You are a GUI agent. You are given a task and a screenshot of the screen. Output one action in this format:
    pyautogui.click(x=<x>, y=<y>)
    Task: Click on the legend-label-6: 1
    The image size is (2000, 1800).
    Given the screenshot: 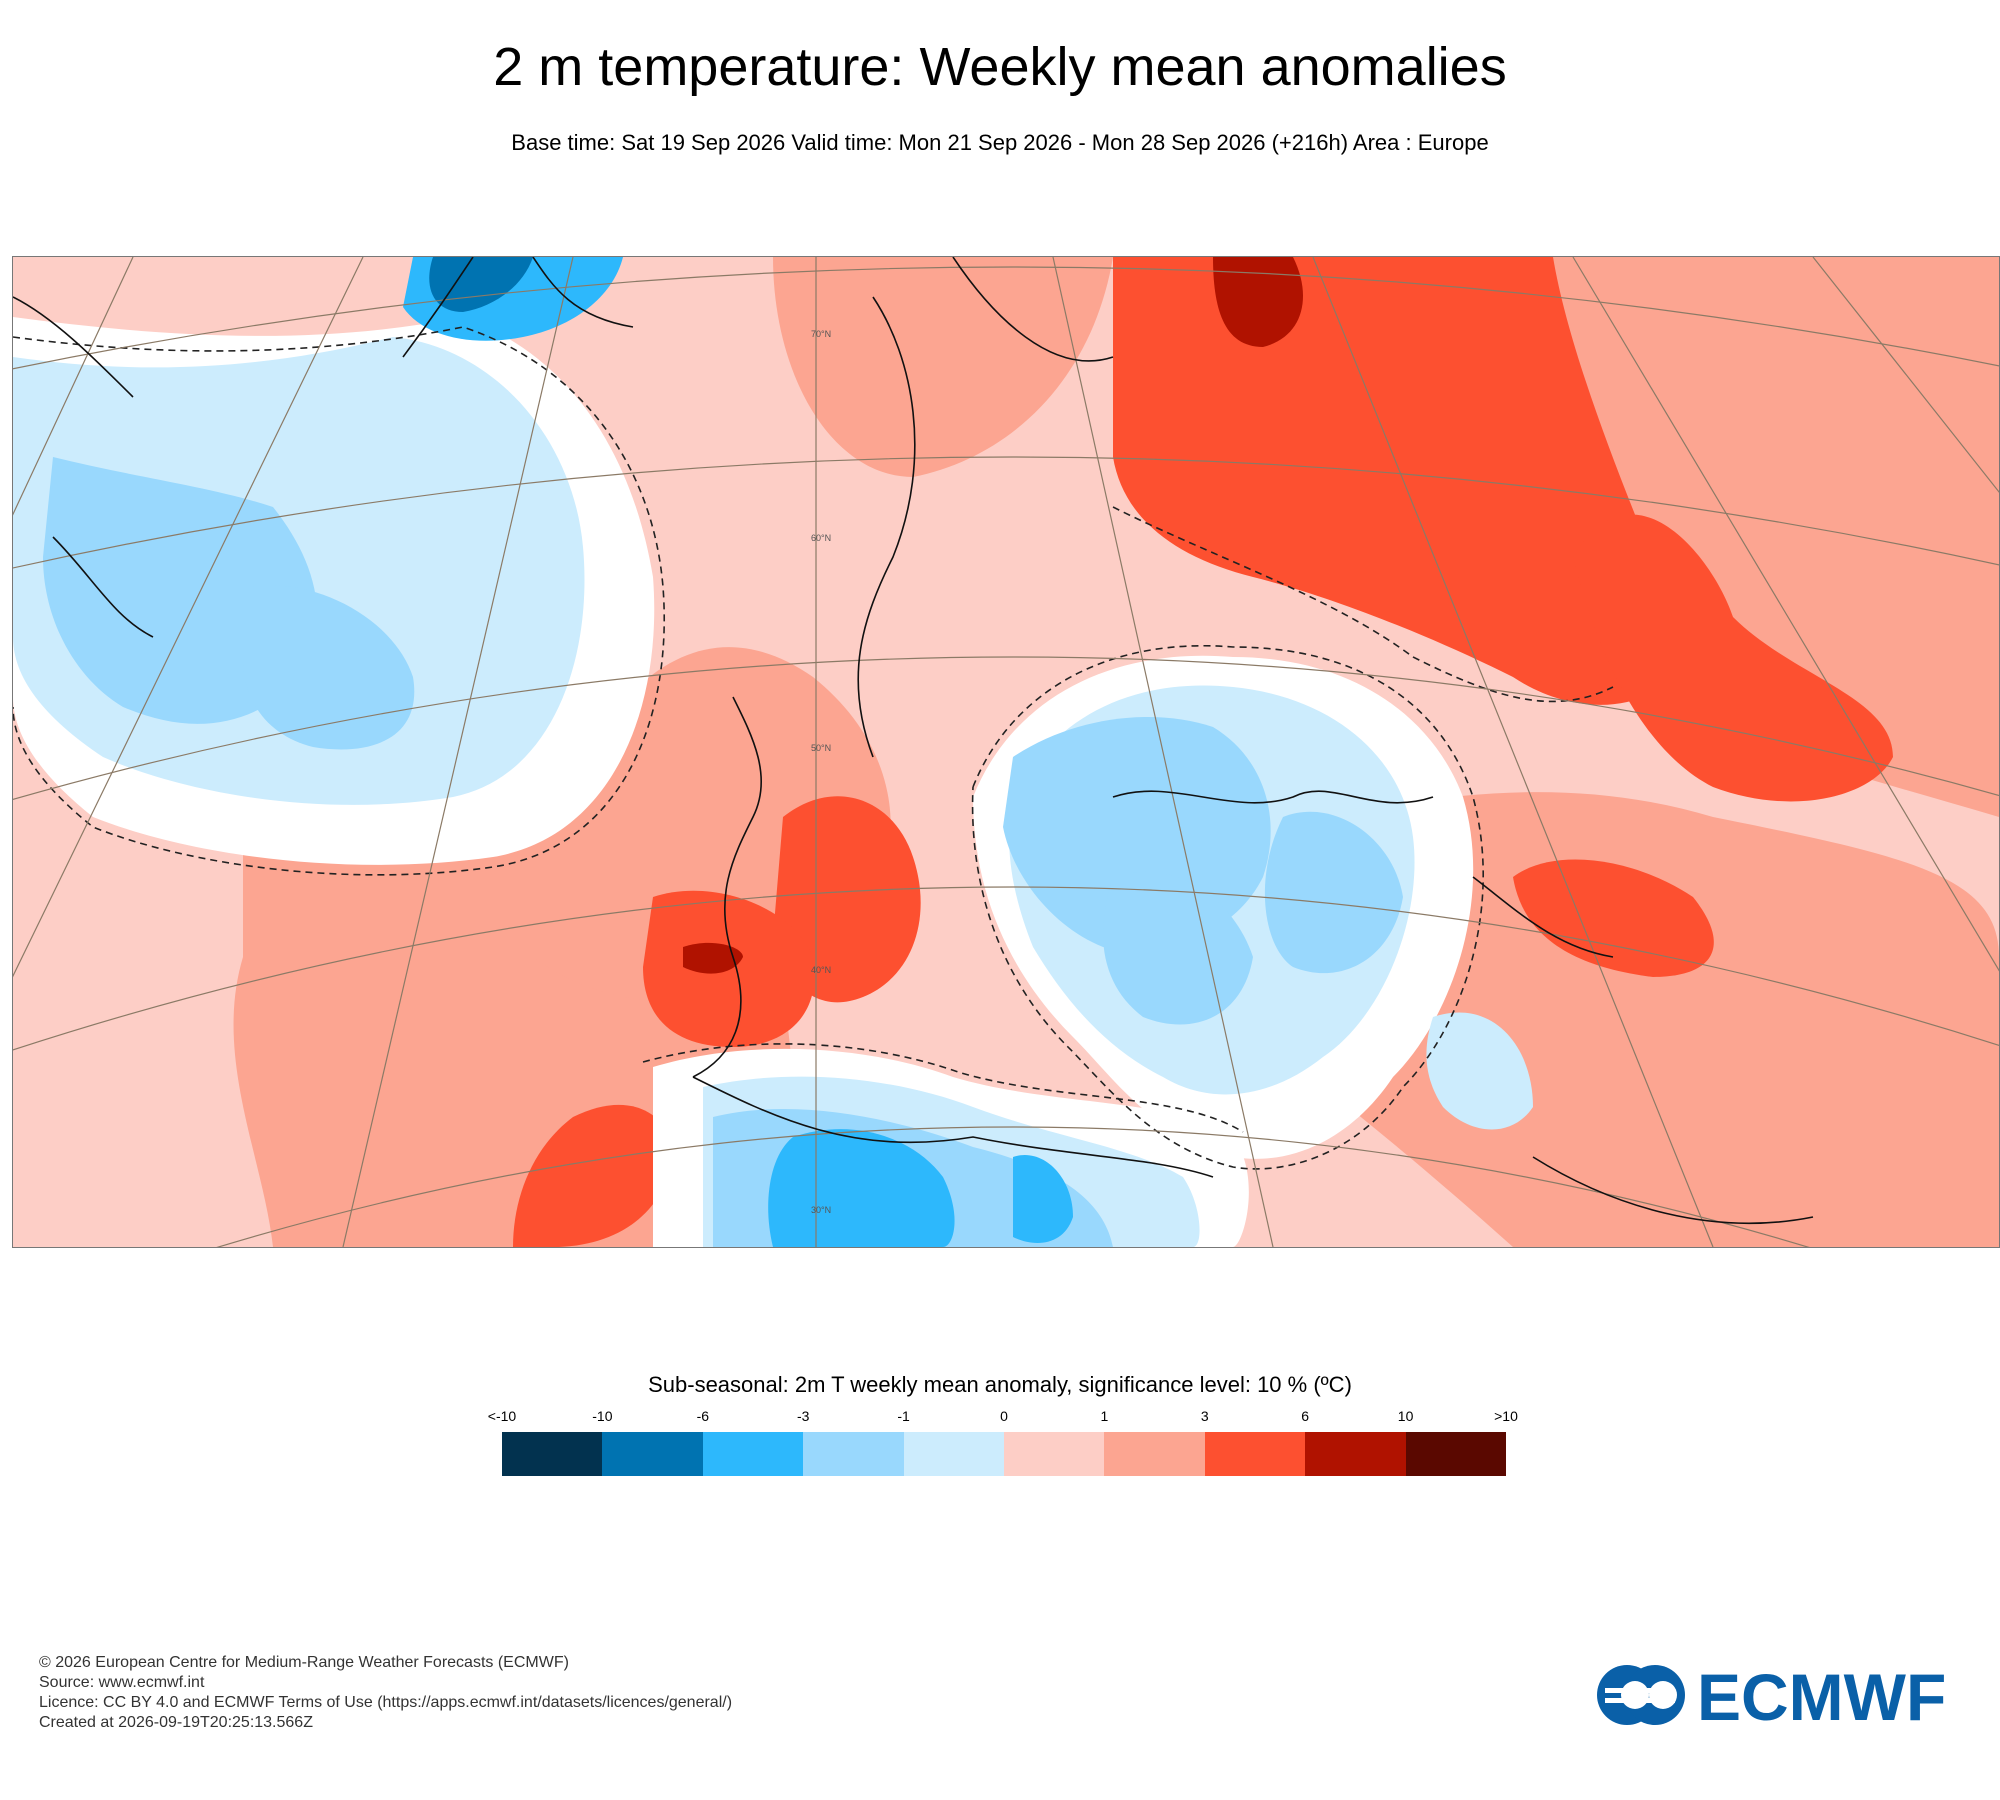 What is the action you would take?
    pyautogui.click(x=1104, y=1416)
    